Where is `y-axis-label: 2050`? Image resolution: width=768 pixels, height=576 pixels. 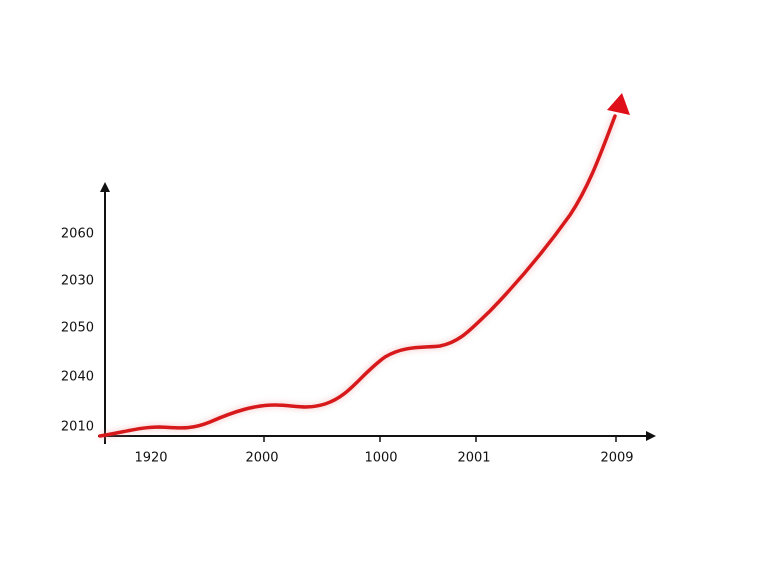 y-axis-label: 2050 is located at coordinates (77, 328).